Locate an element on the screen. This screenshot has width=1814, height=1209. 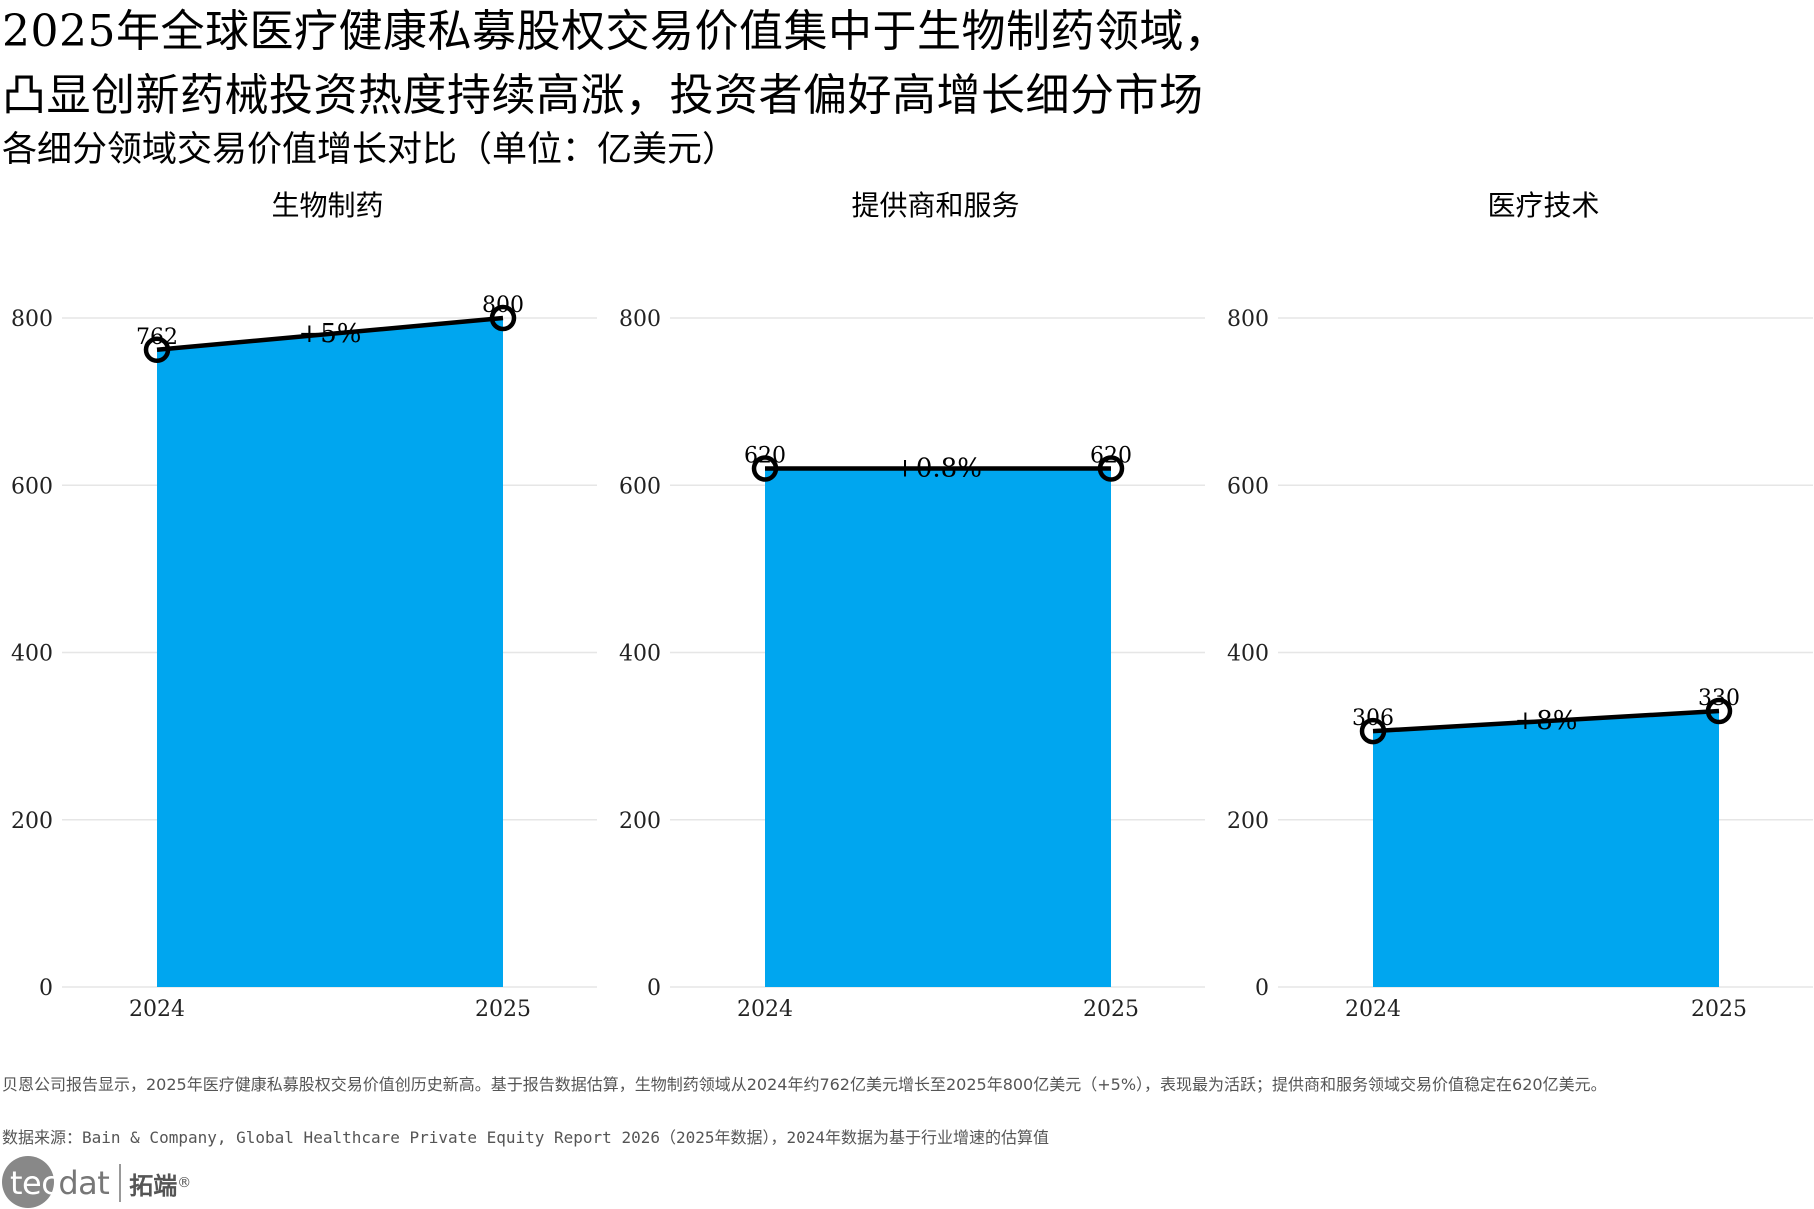
growth-label: +8% is located at coordinates (1545, 721).